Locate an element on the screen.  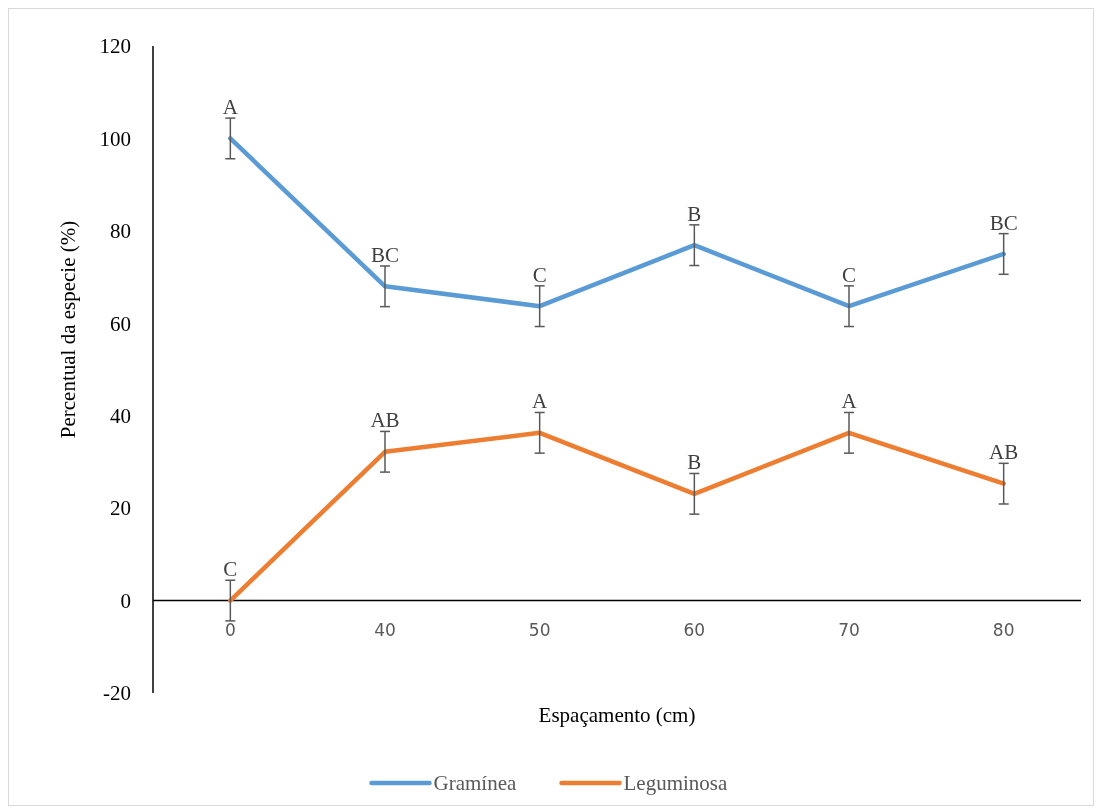
y-tick-label: 0 is located at coordinates (125, 600).